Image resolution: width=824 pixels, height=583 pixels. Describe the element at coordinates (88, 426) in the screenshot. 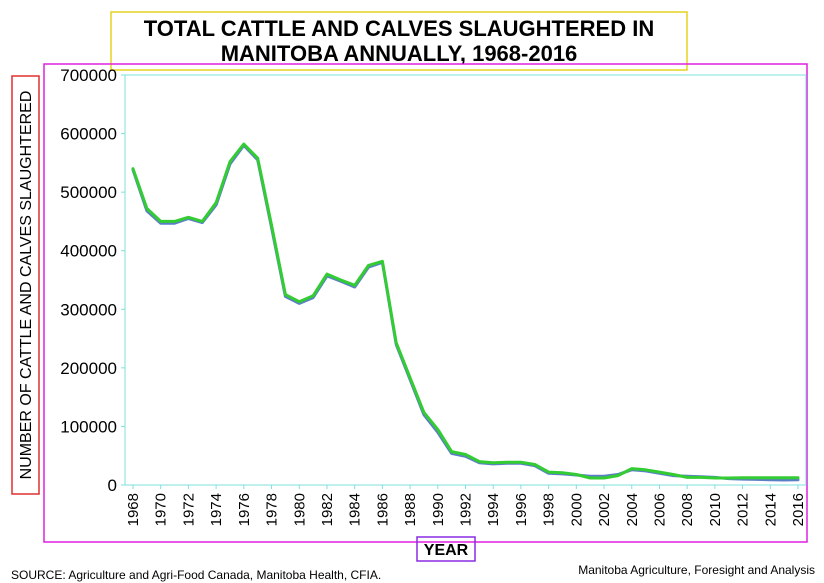

I see `y-tick-label: 100000` at that location.